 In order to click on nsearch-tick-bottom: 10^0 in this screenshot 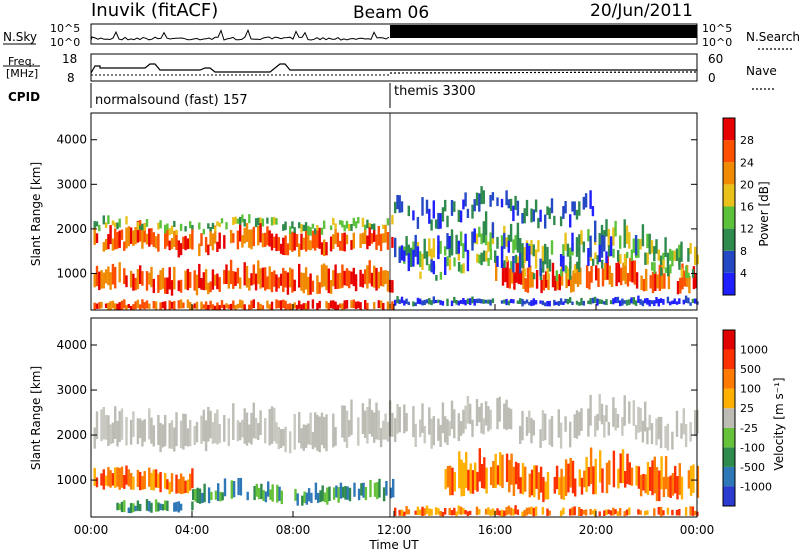, I will do `click(717, 42)`.